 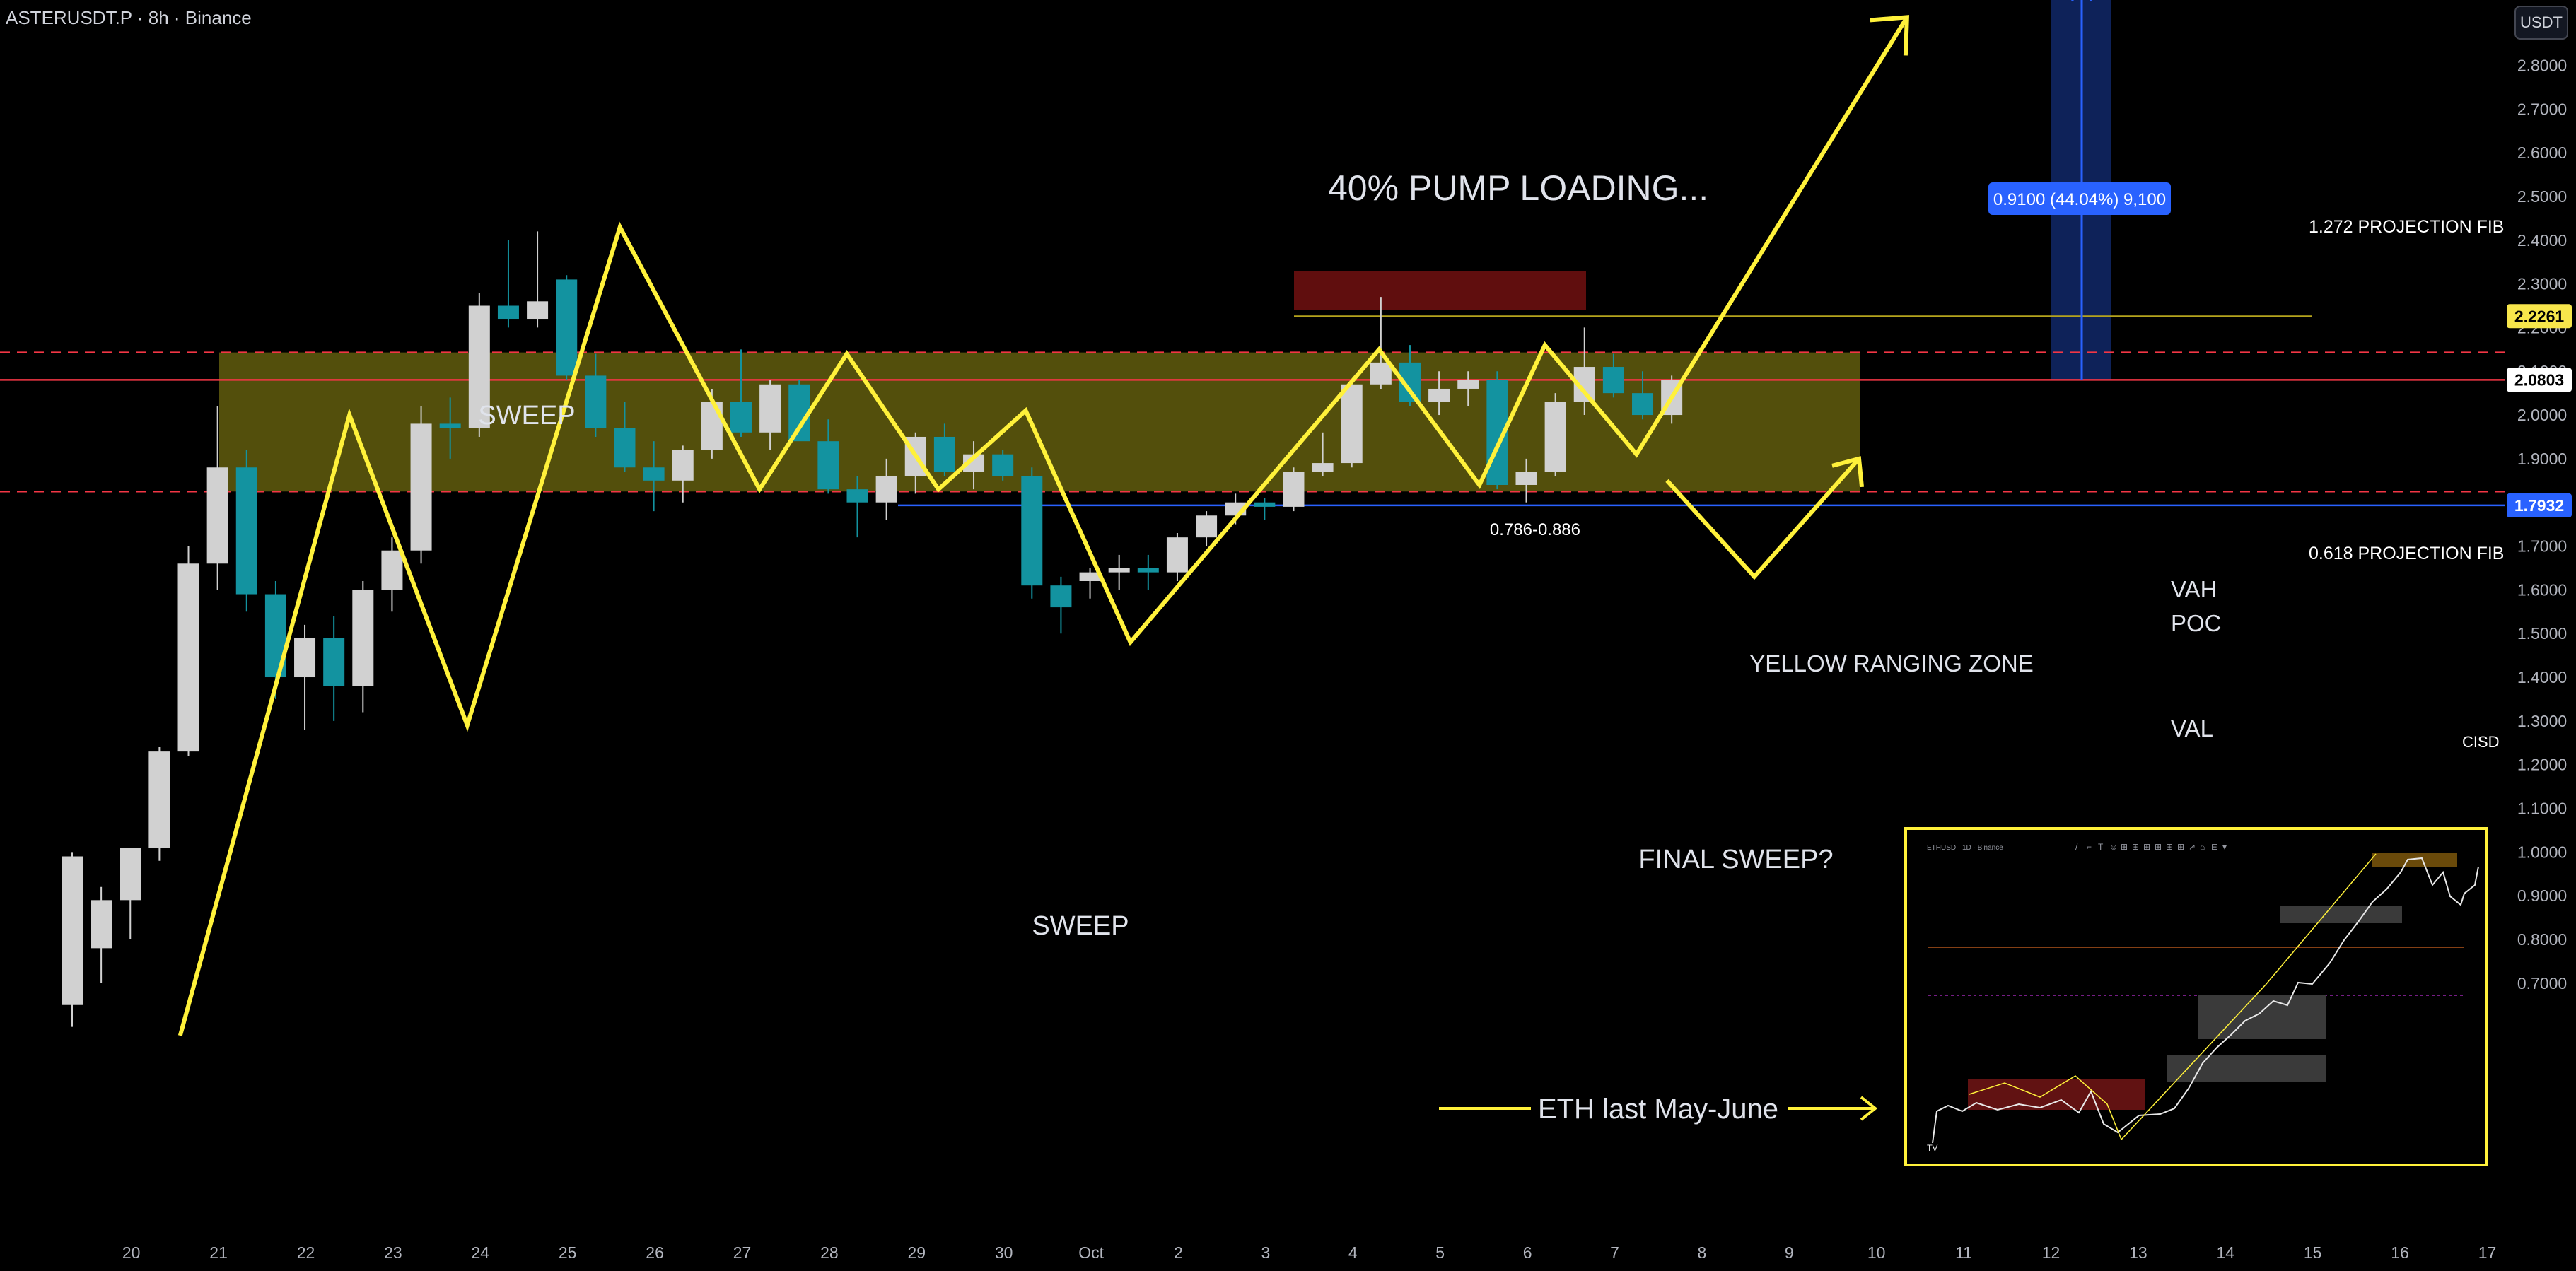 What do you see at coordinates (2226, 1252) in the screenshot?
I see `time-tick-label: 14` at bounding box center [2226, 1252].